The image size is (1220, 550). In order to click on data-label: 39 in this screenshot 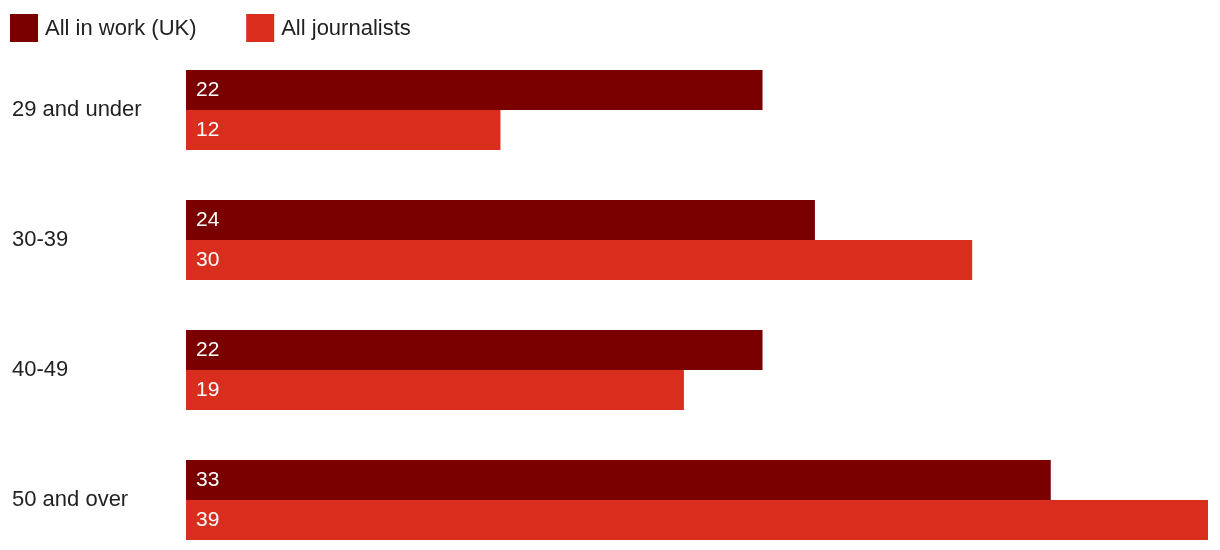, I will do `click(208, 518)`.